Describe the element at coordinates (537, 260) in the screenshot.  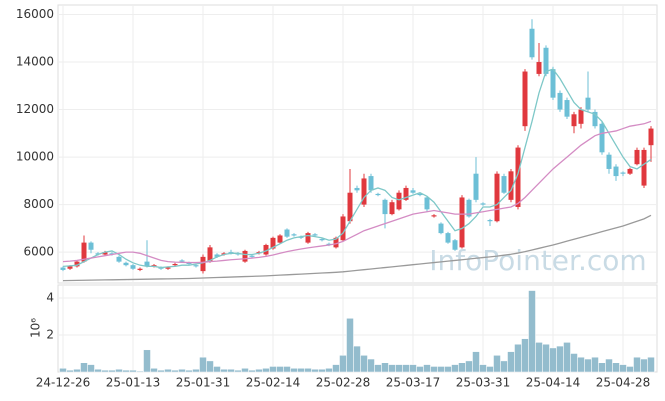
I see `watermark: InfoPointer.com` at that location.